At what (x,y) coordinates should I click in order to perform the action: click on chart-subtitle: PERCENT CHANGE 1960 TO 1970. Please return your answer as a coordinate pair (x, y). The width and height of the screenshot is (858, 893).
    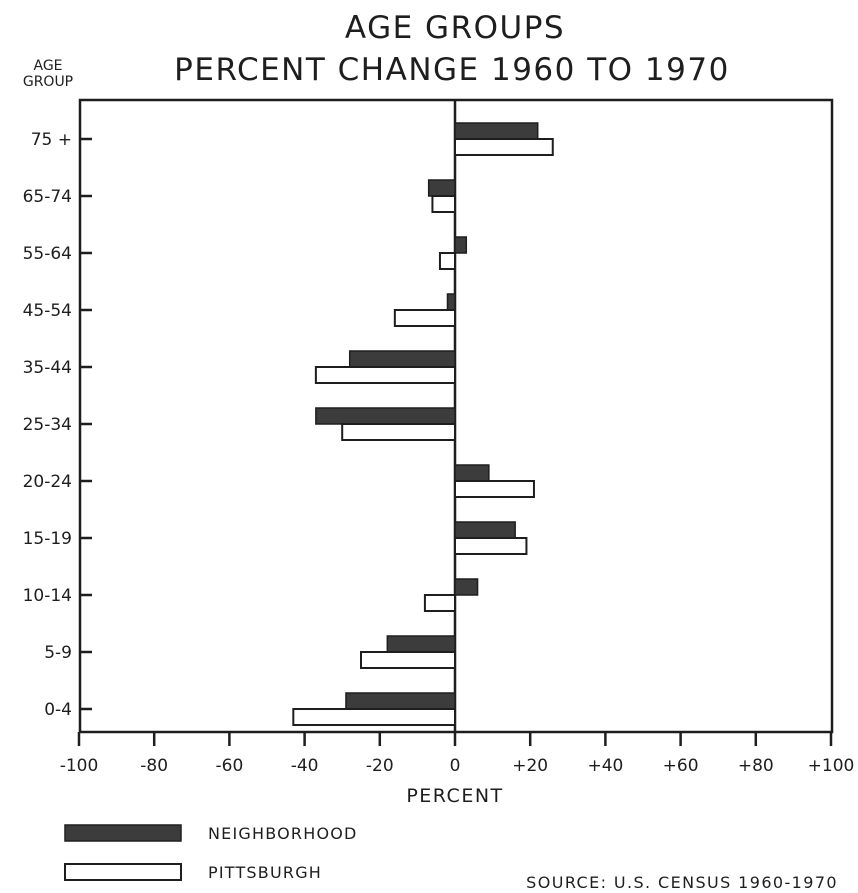
    Looking at the image, I should click on (452, 70).